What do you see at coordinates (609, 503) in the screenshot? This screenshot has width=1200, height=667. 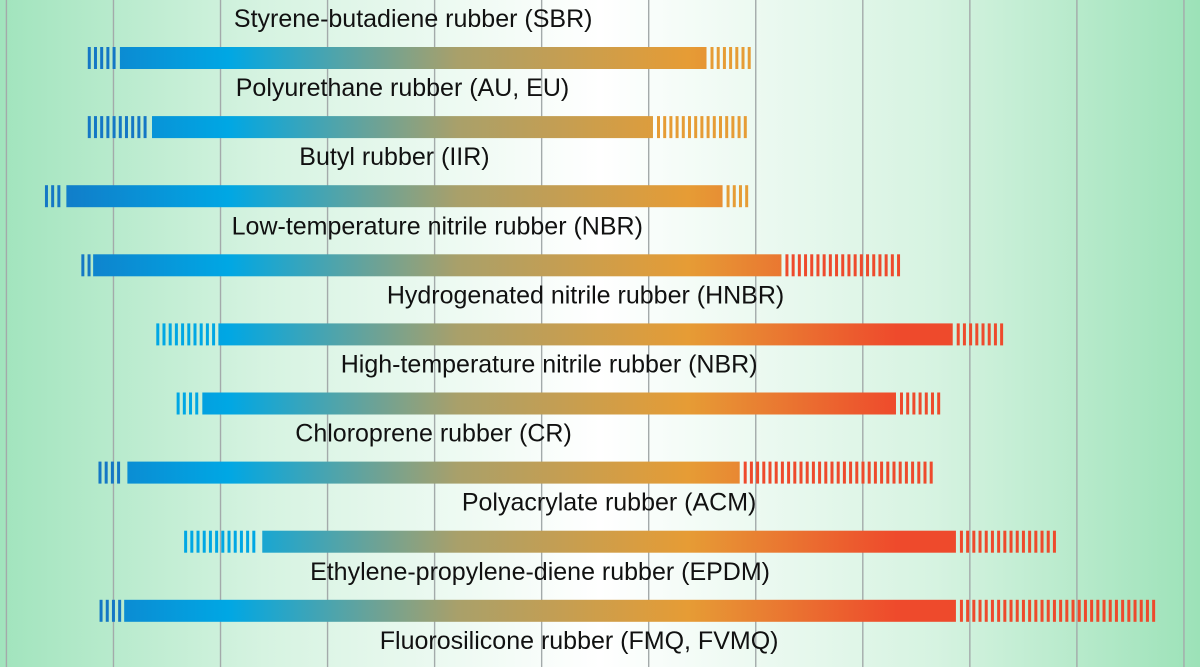 I see `series-label: Polyacrylate rubber (ACM)` at bounding box center [609, 503].